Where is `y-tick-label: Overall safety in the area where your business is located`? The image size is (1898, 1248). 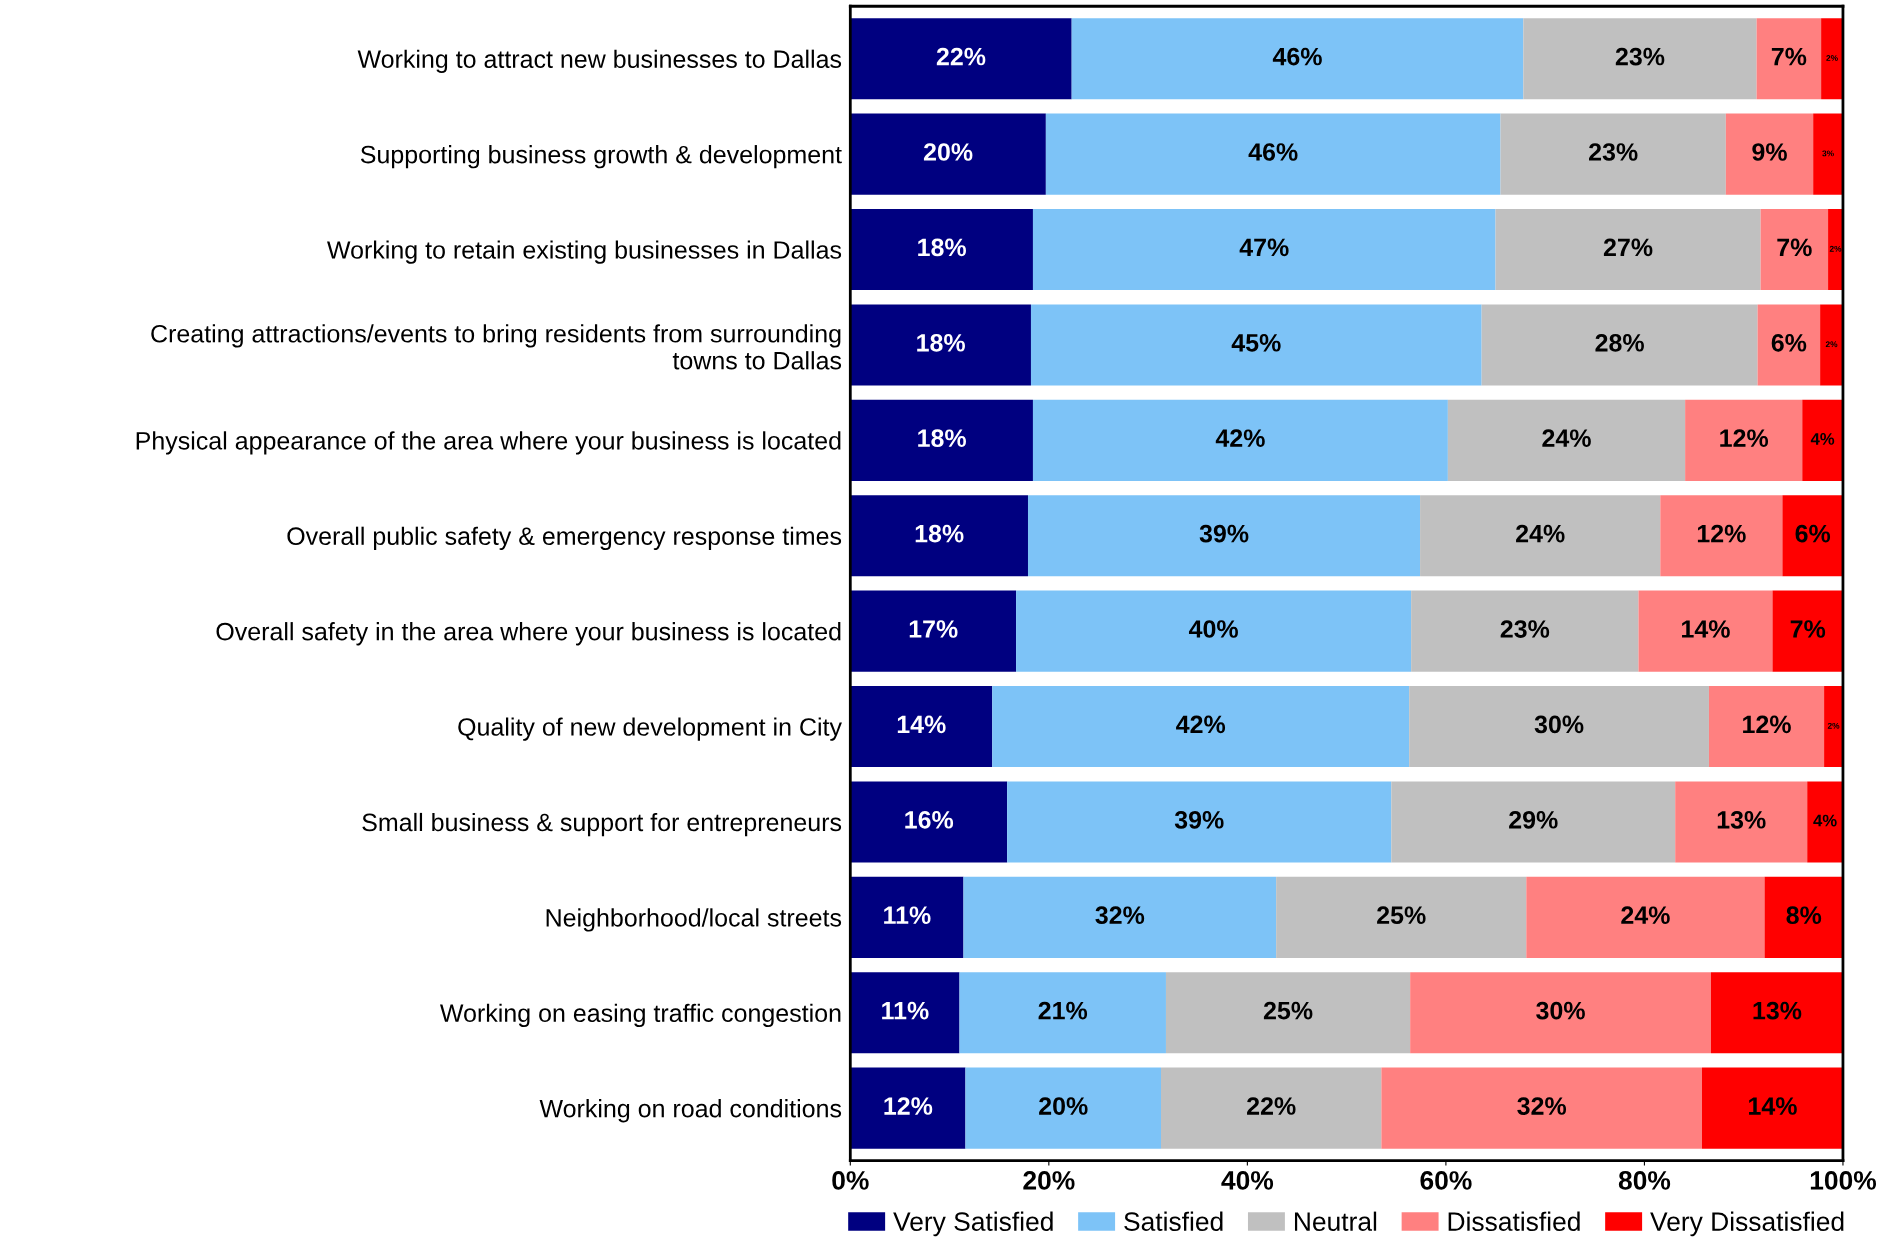 y-tick-label: Overall safety in the area where your business is located is located at coordinates (528, 634).